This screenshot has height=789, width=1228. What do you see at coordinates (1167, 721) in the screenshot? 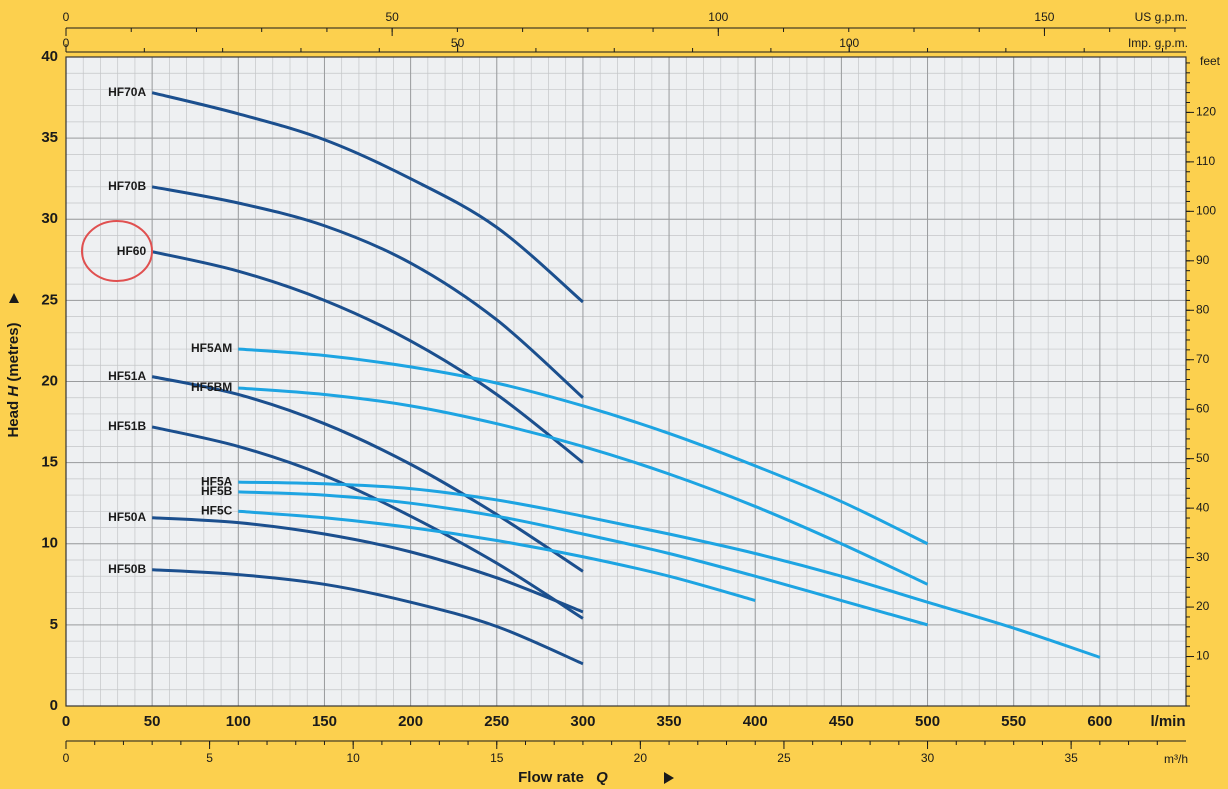
I see `x-unit: l/min` at bounding box center [1167, 721].